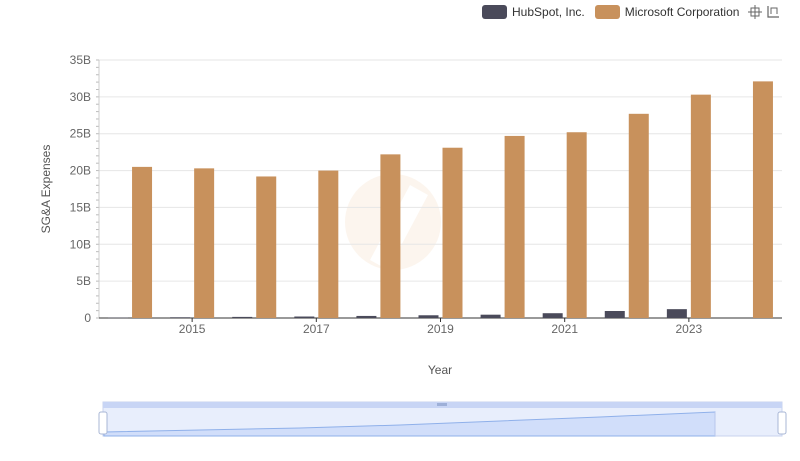 The height and width of the screenshot is (461, 800). Describe the element at coordinates (87, 318) in the screenshot. I see `y-tick-label: 0` at that location.